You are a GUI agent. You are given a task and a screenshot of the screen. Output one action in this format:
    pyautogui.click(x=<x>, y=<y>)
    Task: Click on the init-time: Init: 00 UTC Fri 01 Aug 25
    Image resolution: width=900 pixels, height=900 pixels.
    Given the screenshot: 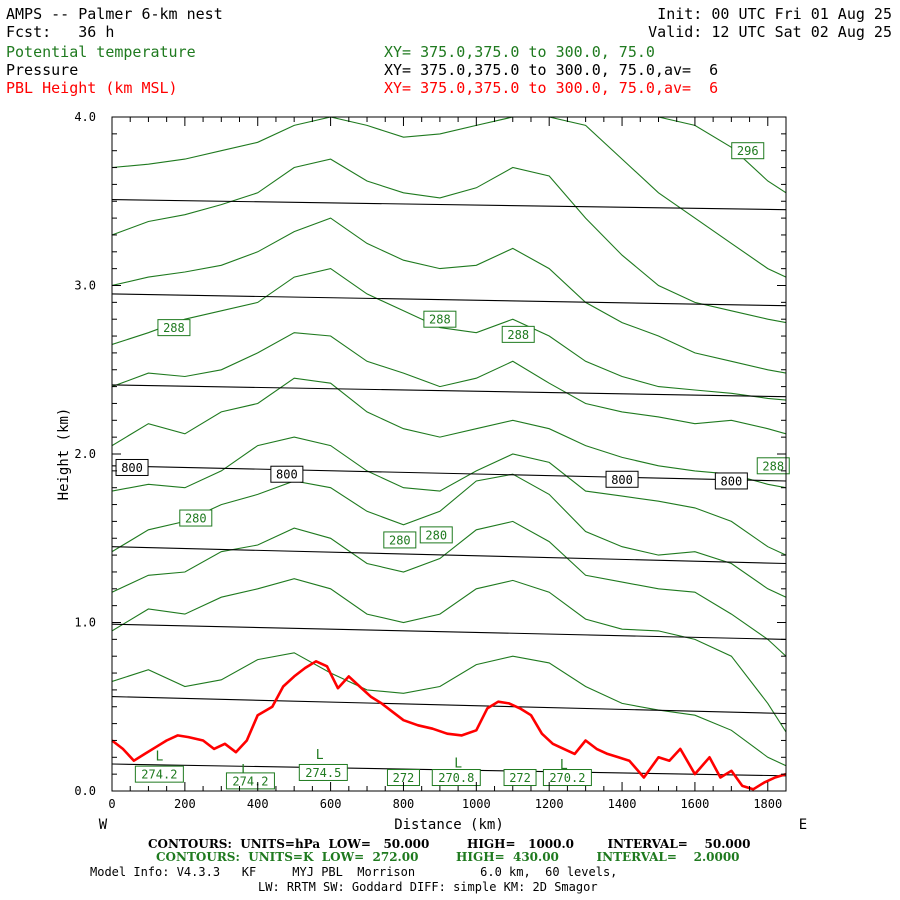 What is the action you would take?
    pyautogui.click(x=774, y=14)
    